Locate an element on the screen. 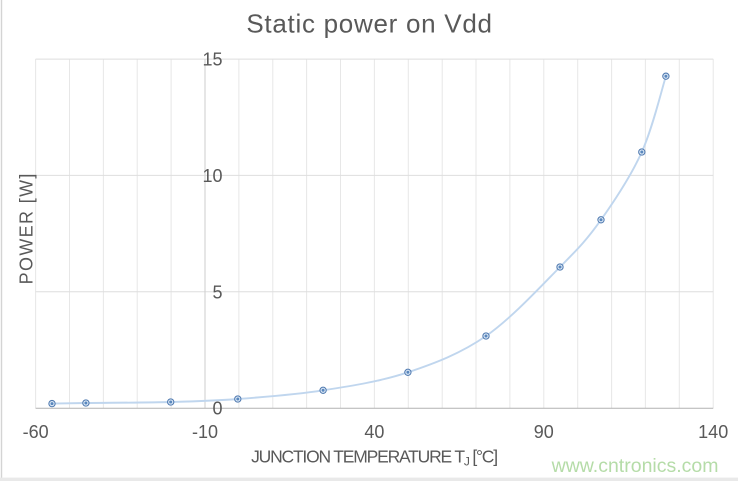  svg-text: JUNCTION TEMPERATURE TJ [°C] is located at coordinates (374, 458).